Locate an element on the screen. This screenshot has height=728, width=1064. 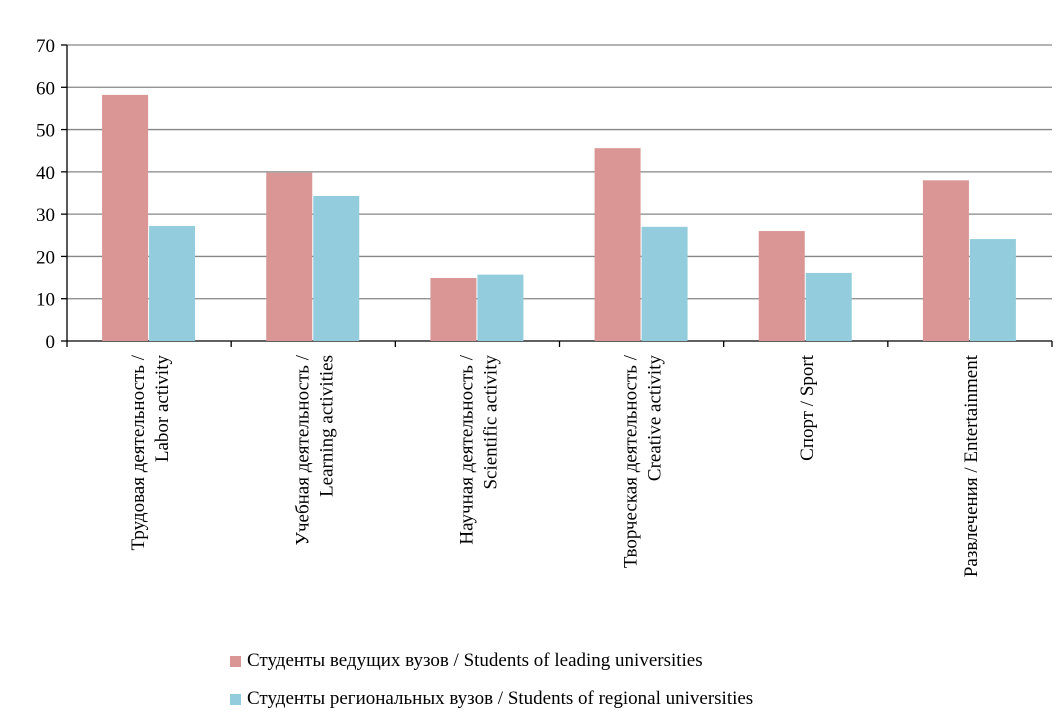
y-tick-label: 60 is located at coordinates (45, 88).